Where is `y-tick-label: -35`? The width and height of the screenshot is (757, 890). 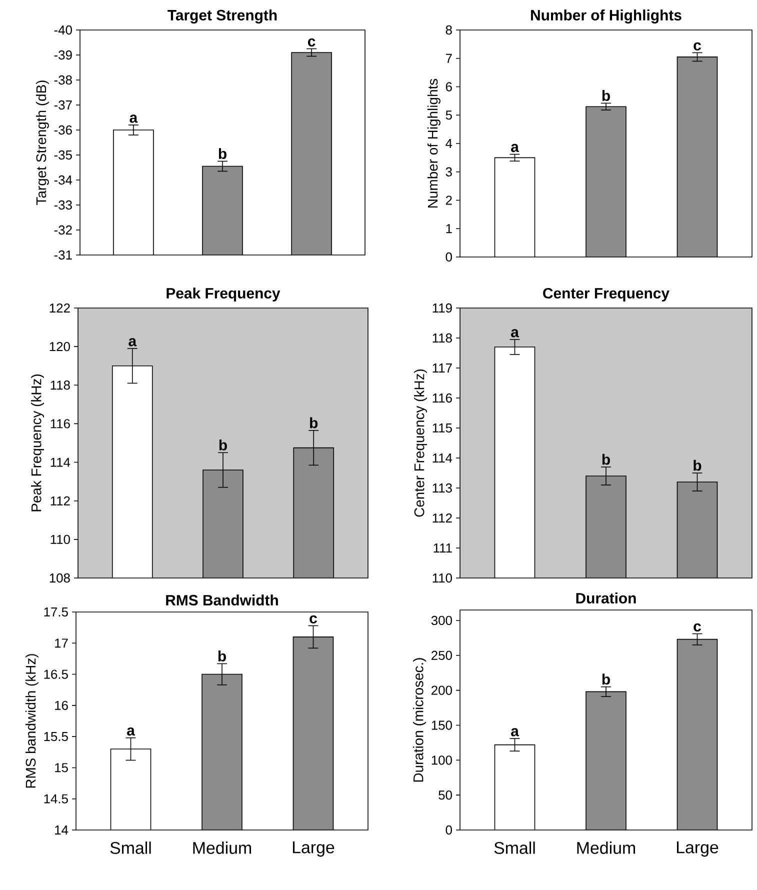 y-tick-label: -35 is located at coordinates (63, 155).